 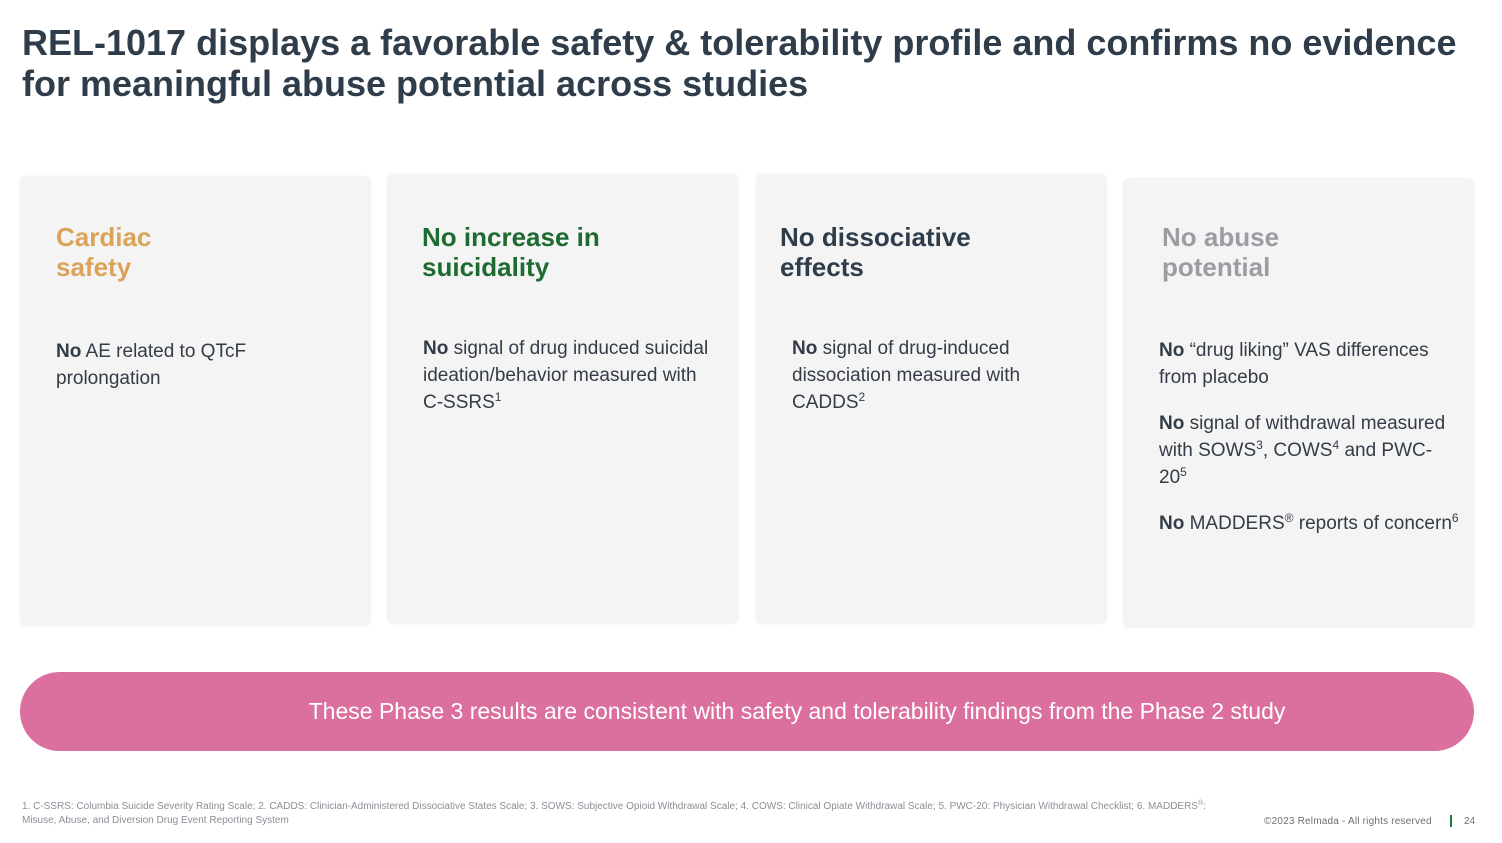 What do you see at coordinates (104, 237) in the screenshot?
I see `card-heading-line: Cardiac` at bounding box center [104, 237].